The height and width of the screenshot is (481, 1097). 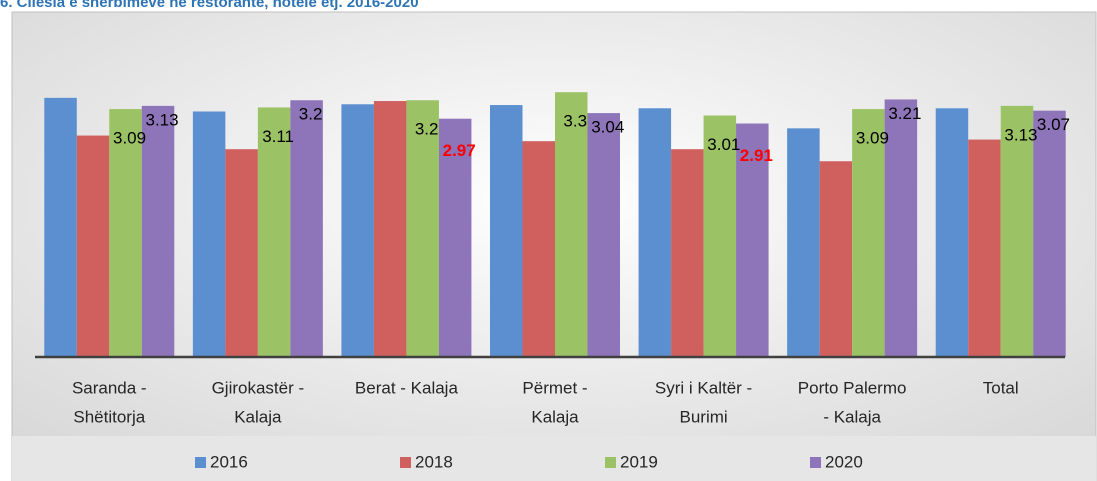 I want to click on data-label: 3.3, so click(x=575, y=121).